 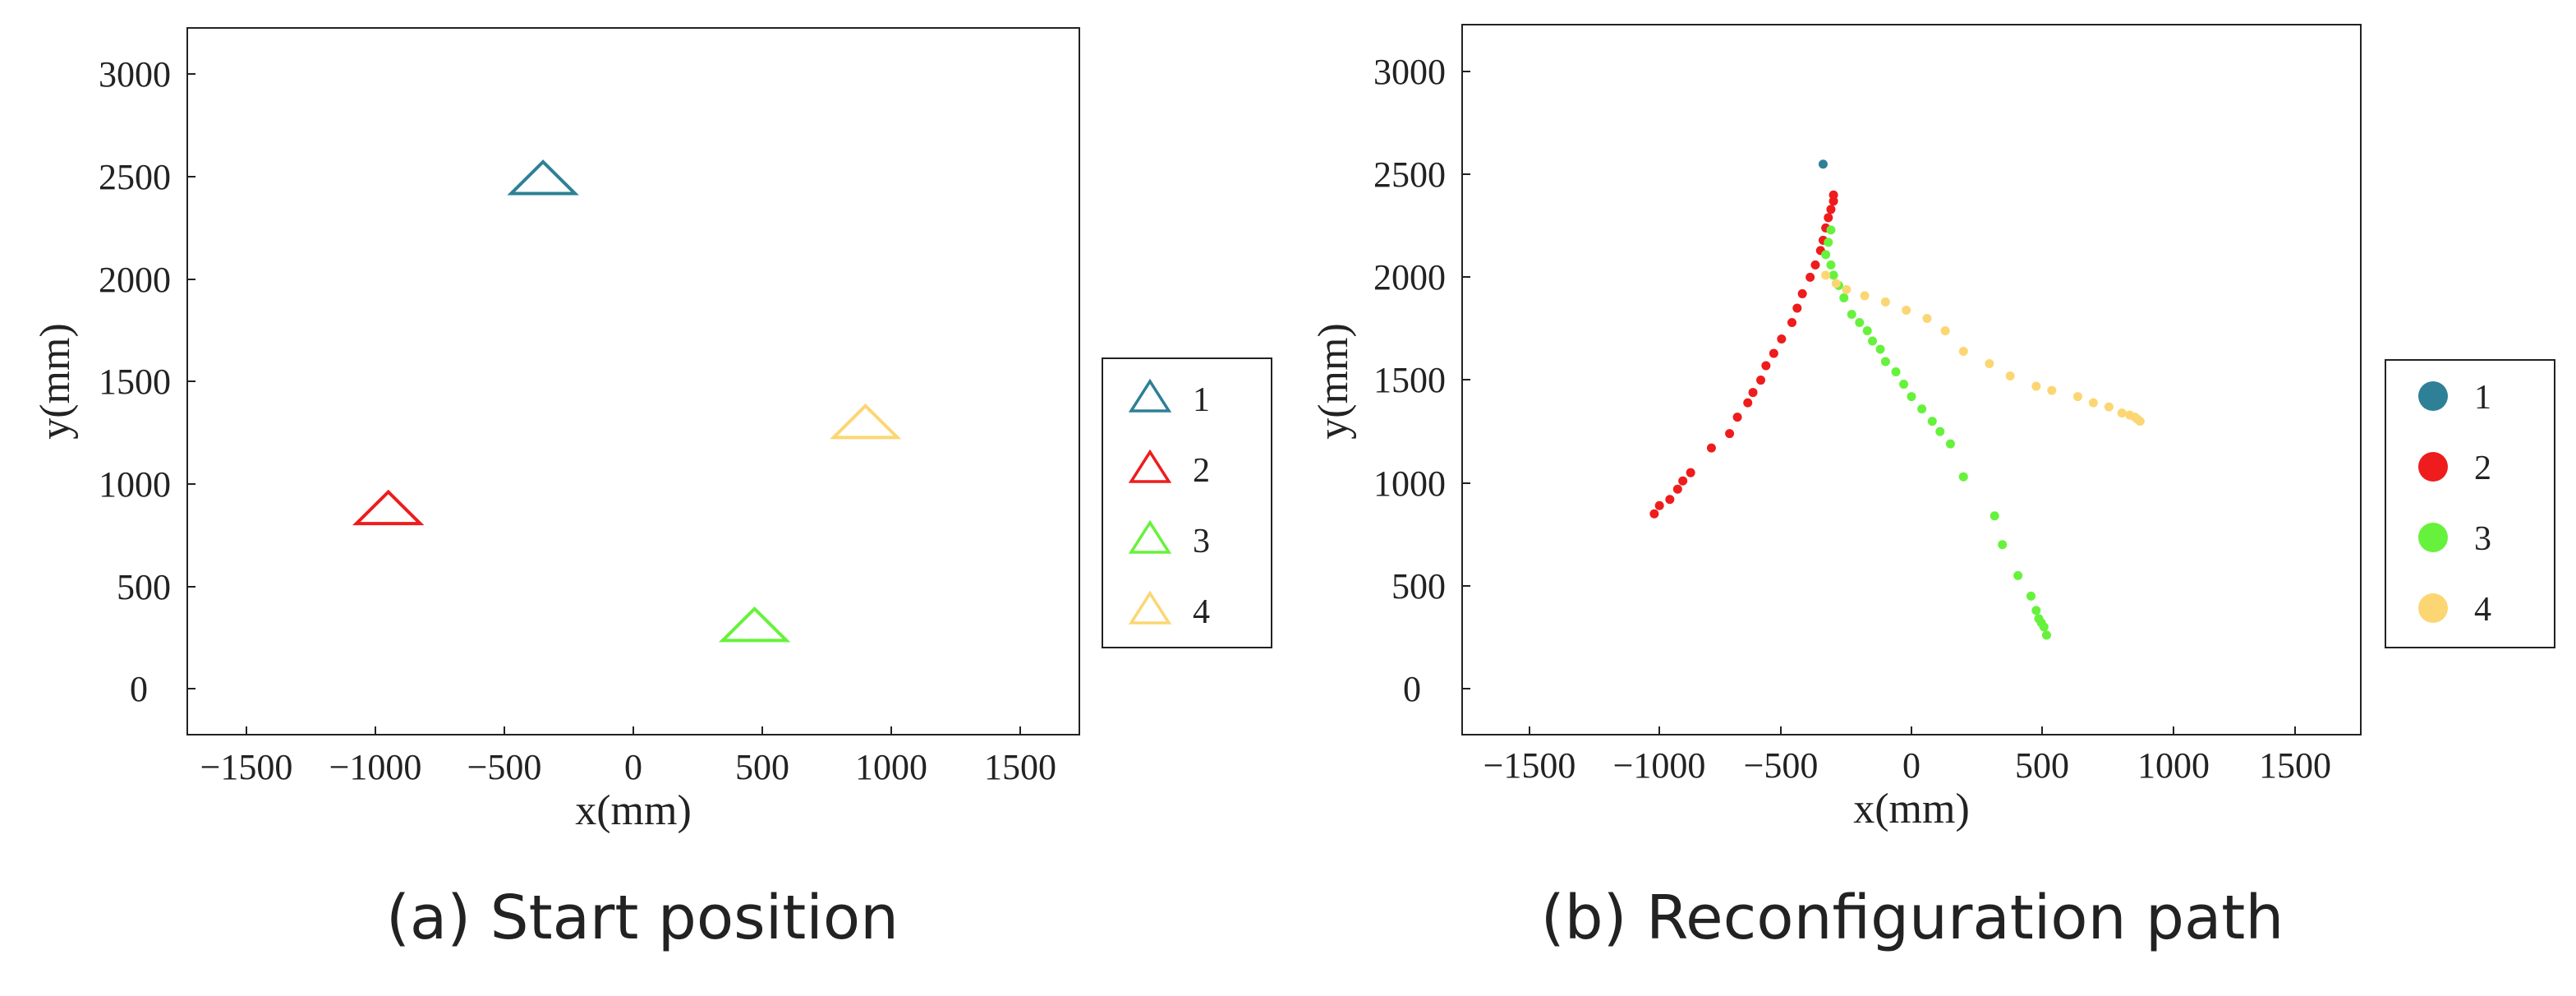 What do you see at coordinates (1419, 586) in the screenshot?
I see `y-tick-label-b-500: 500` at bounding box center [1419, 586].